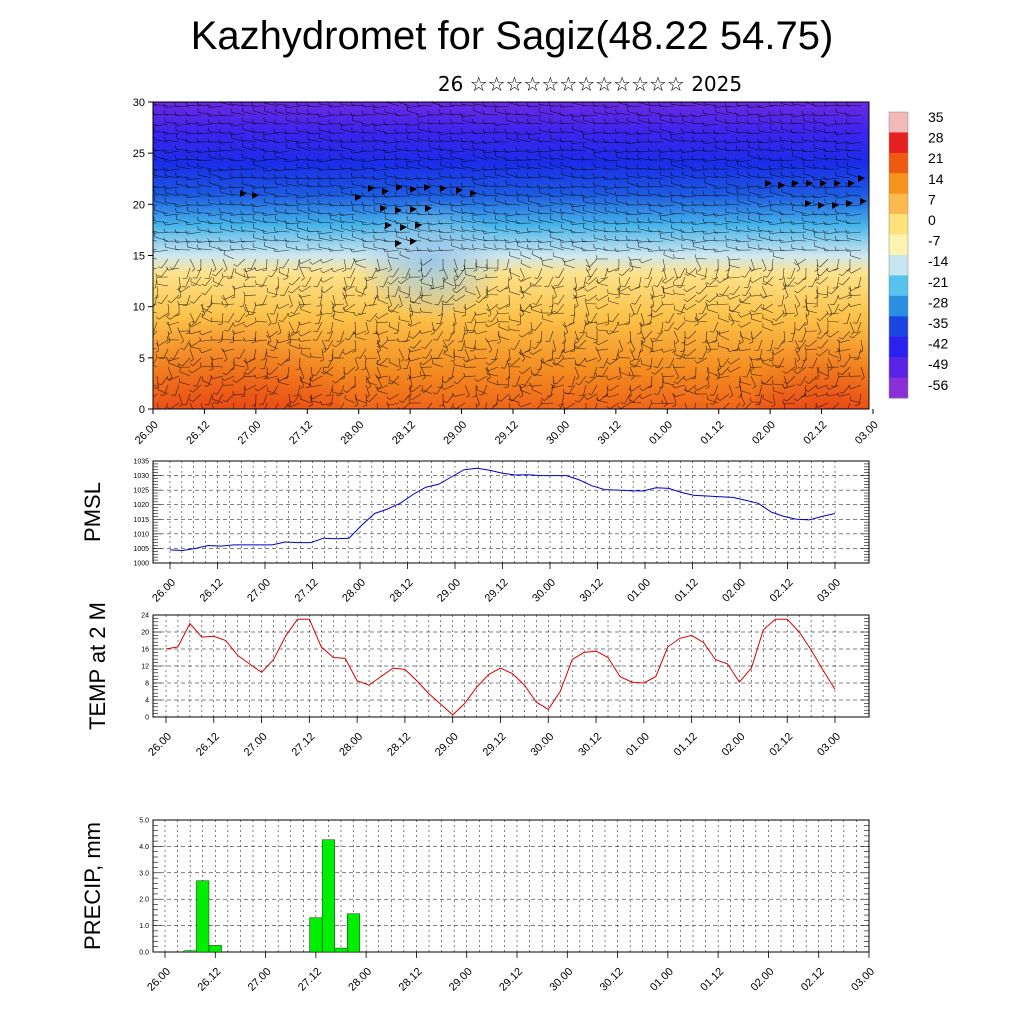  What do you see at coordinates (898, 143) in the screenshot?
I see `colorbar-swatch` at bounding box center [898, 143].